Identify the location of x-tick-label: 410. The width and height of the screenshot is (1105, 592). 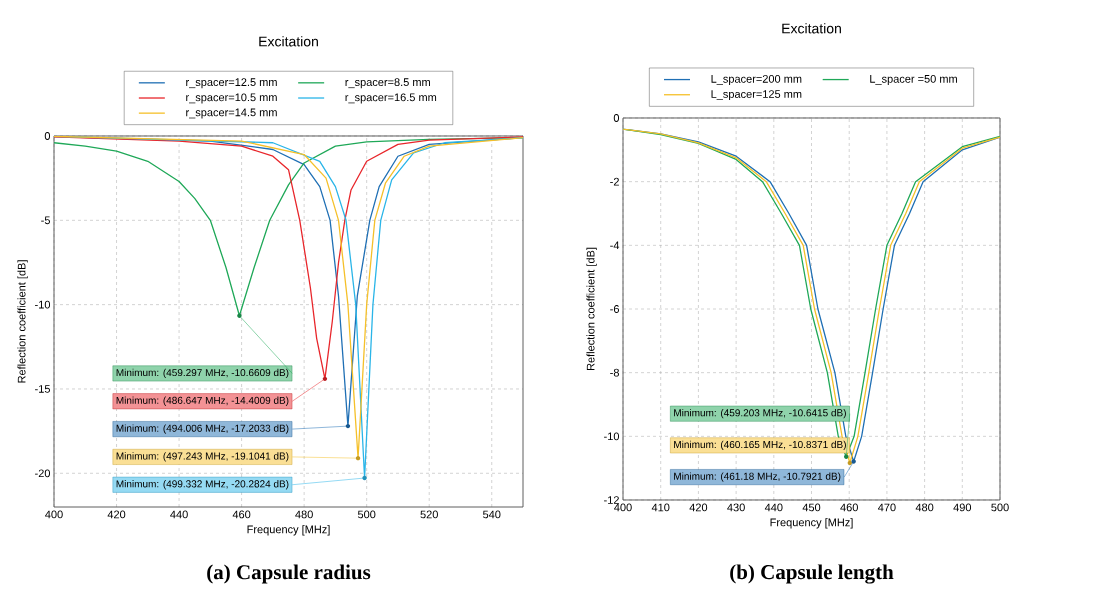
(660, 507).